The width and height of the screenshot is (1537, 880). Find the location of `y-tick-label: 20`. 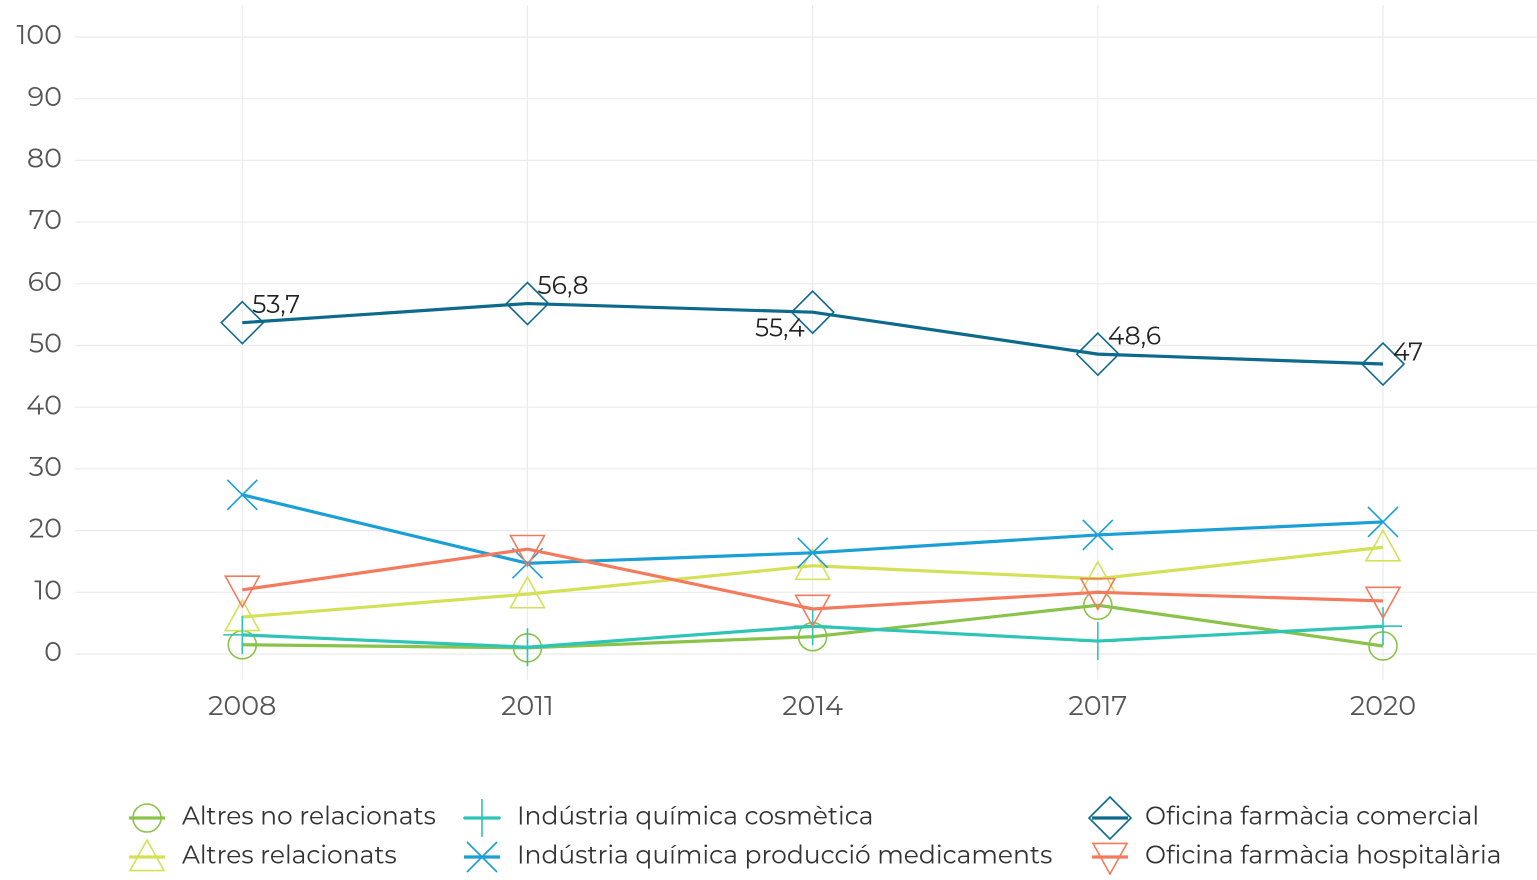

y-tick-label: 20 is located at coordinates (45, 528).